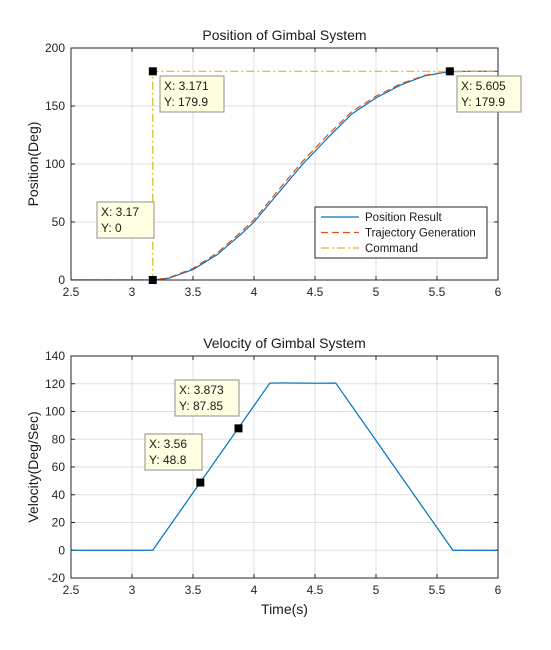 The image size is (551, 650). I want to click on position-x-tick-label: 4, so click(254, 292).